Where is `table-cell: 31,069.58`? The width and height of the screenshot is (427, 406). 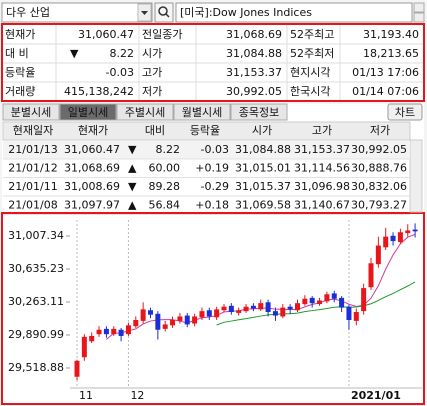 table-cell: 31,069.58 is located at coordinates (263, 205).